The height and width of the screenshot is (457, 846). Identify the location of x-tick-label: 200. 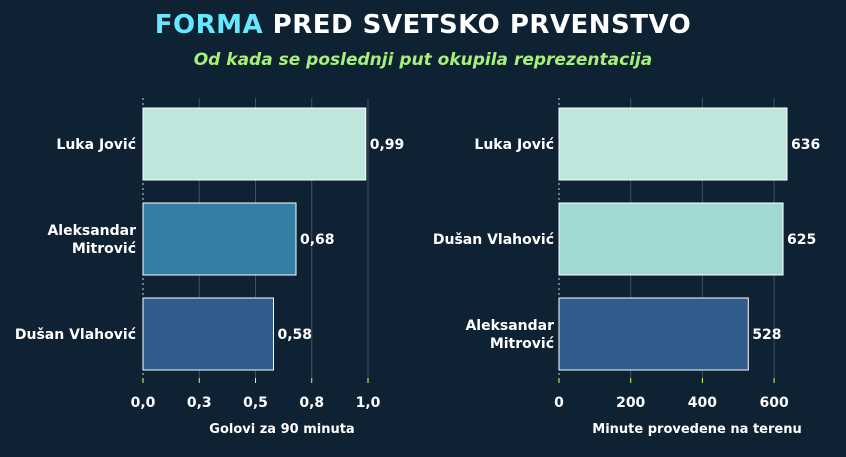
(630, 403).